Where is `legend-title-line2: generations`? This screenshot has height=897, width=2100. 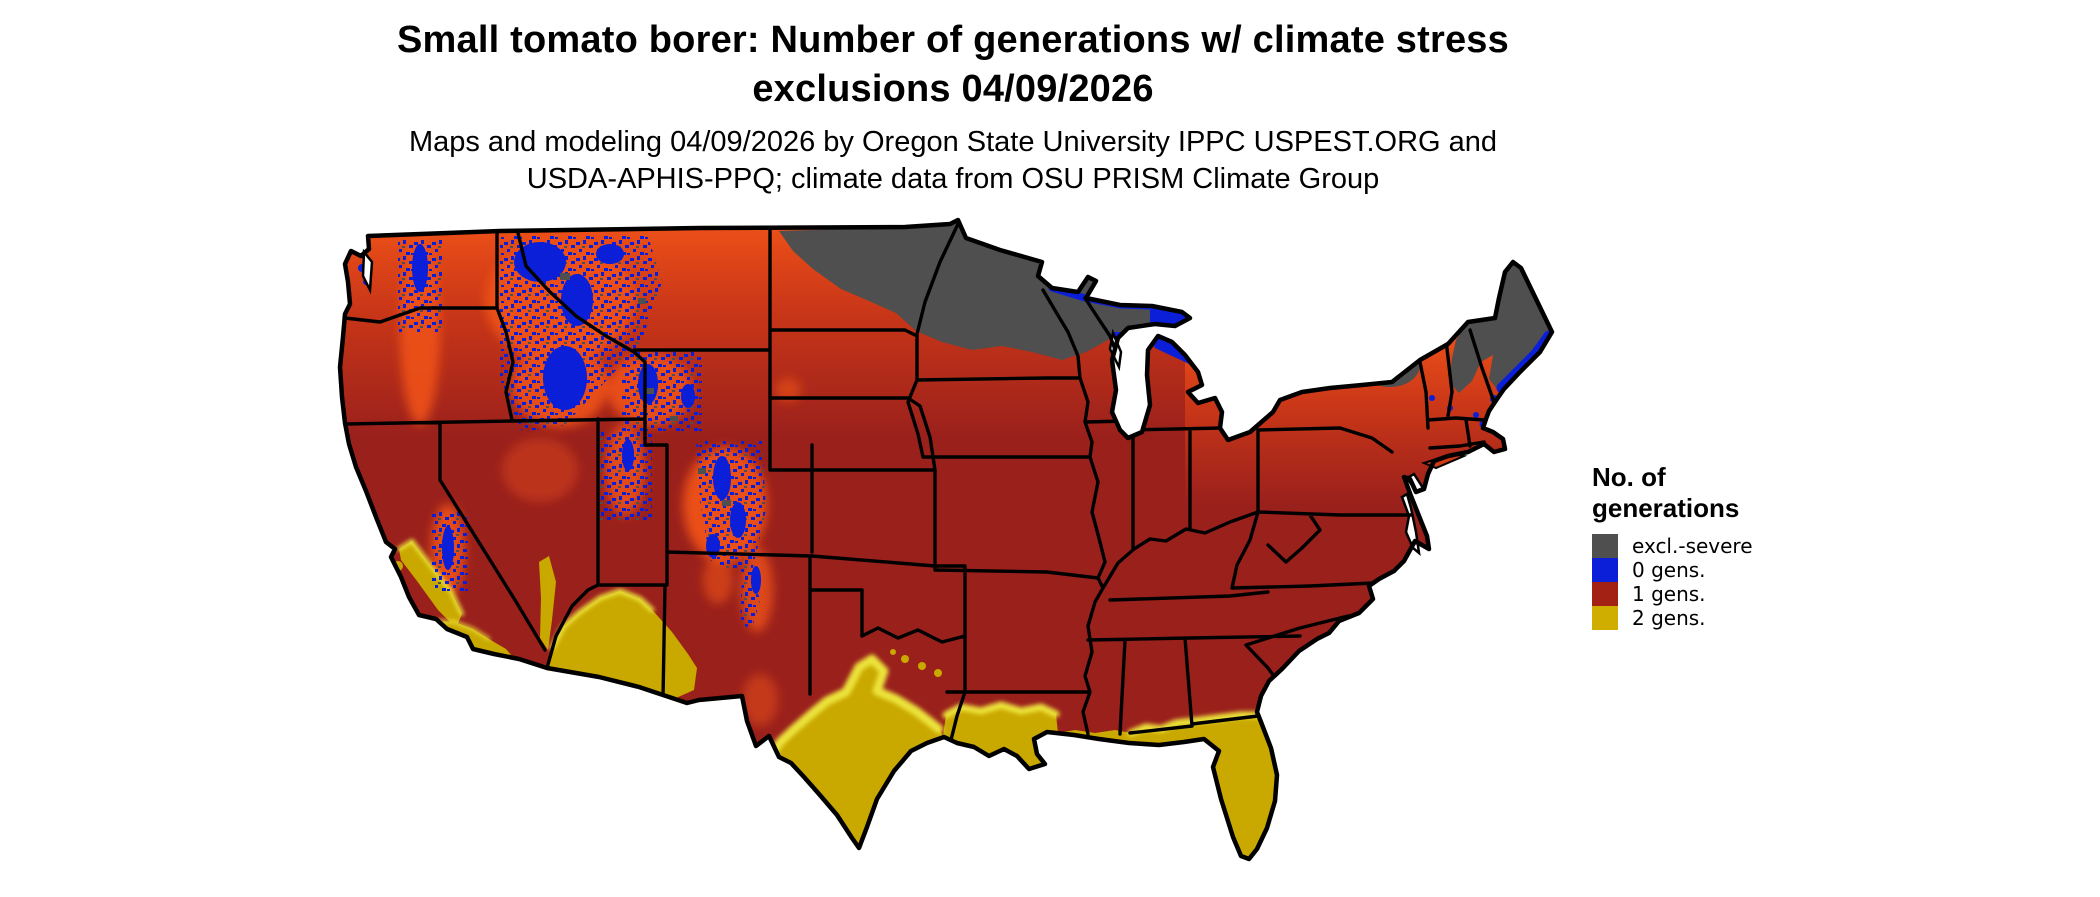 legend-title-line2: generations is located at coordinates (1666, 508).